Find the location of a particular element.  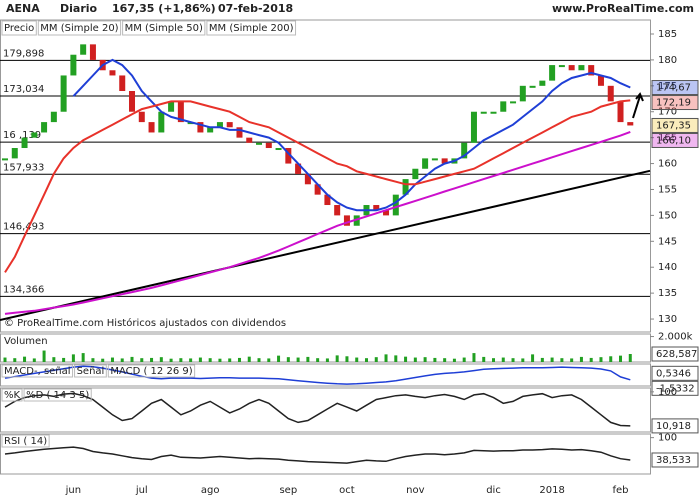

level-label: 16 ,139 is located at coordinates (22, 135).